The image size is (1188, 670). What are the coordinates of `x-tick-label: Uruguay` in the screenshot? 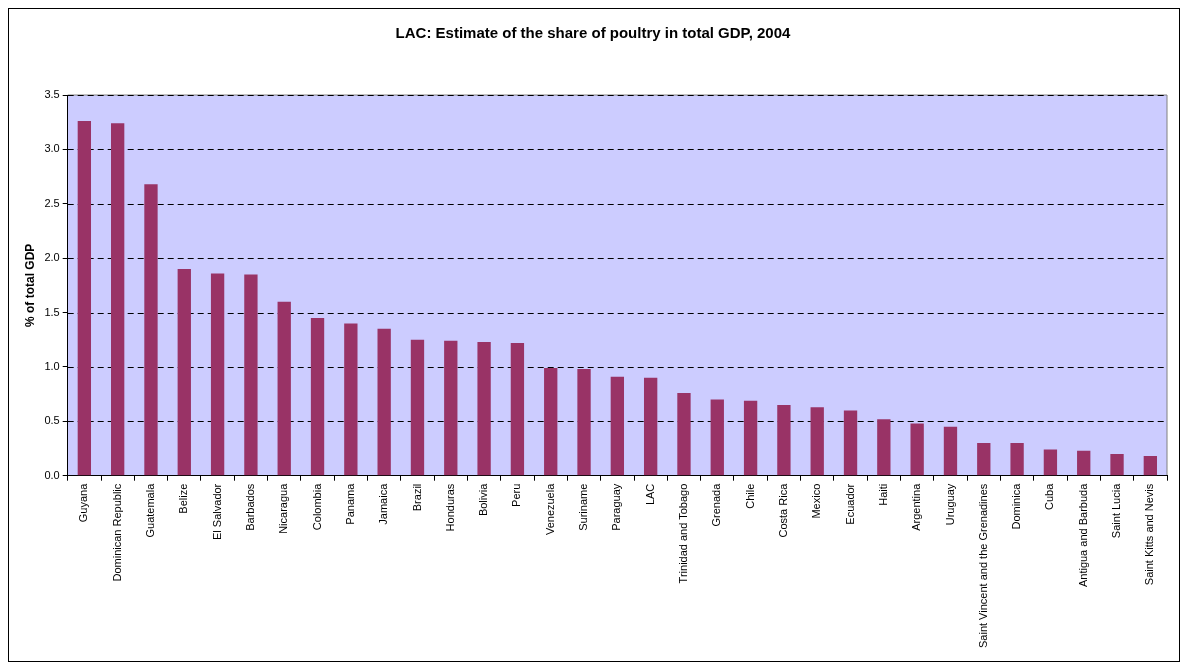 It's located at (949, 504).